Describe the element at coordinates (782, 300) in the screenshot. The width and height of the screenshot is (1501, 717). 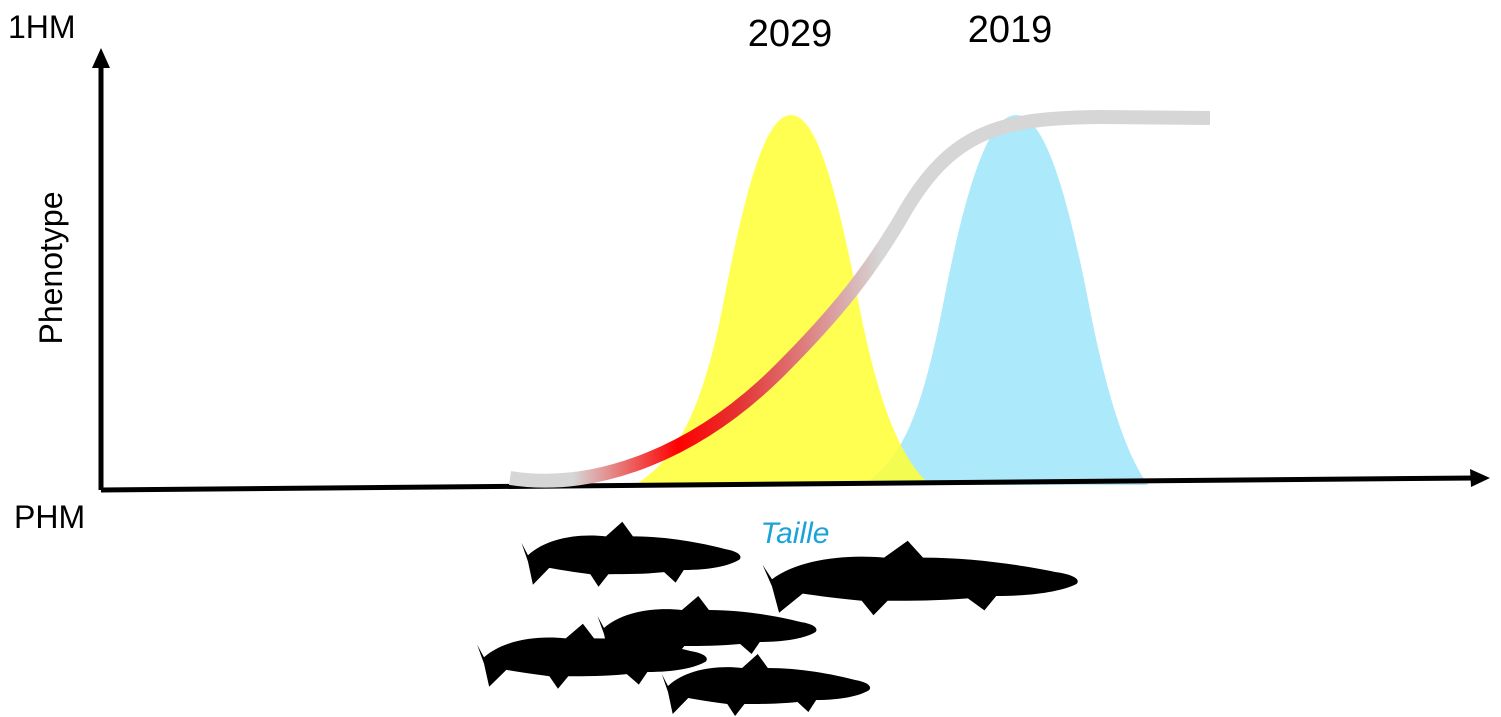
I see `distribution-2029-curve` at that location.